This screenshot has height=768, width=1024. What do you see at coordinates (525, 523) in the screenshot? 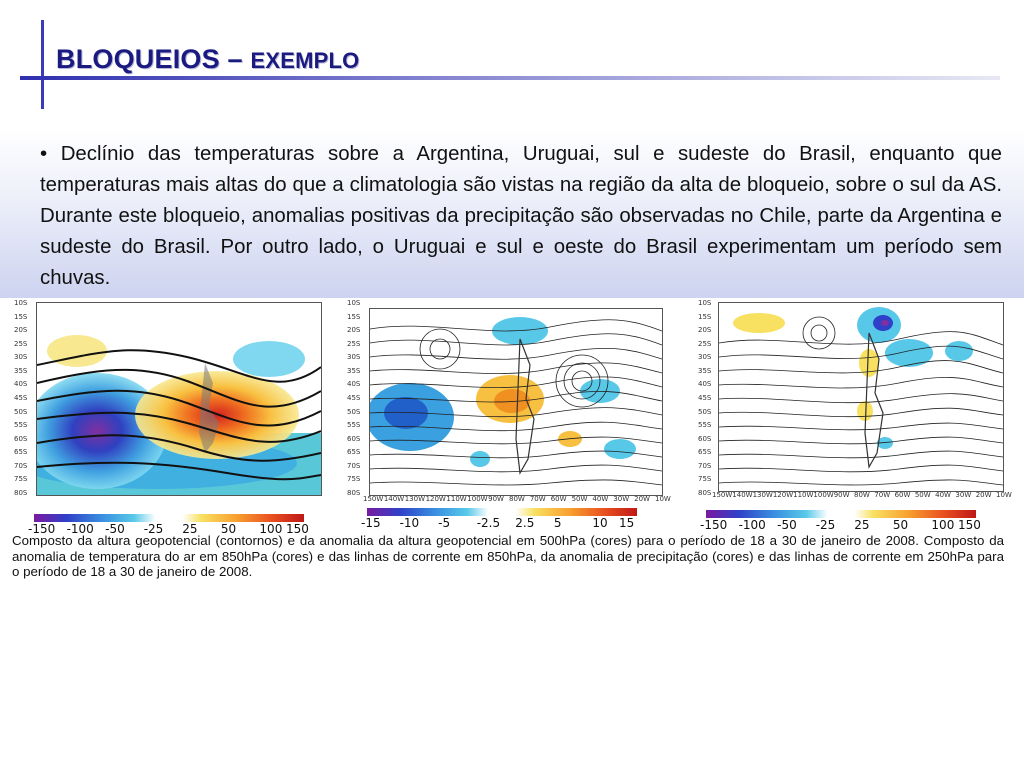
I see `colorbar-tick-label: 2.5` at bounding box center [525, 523].